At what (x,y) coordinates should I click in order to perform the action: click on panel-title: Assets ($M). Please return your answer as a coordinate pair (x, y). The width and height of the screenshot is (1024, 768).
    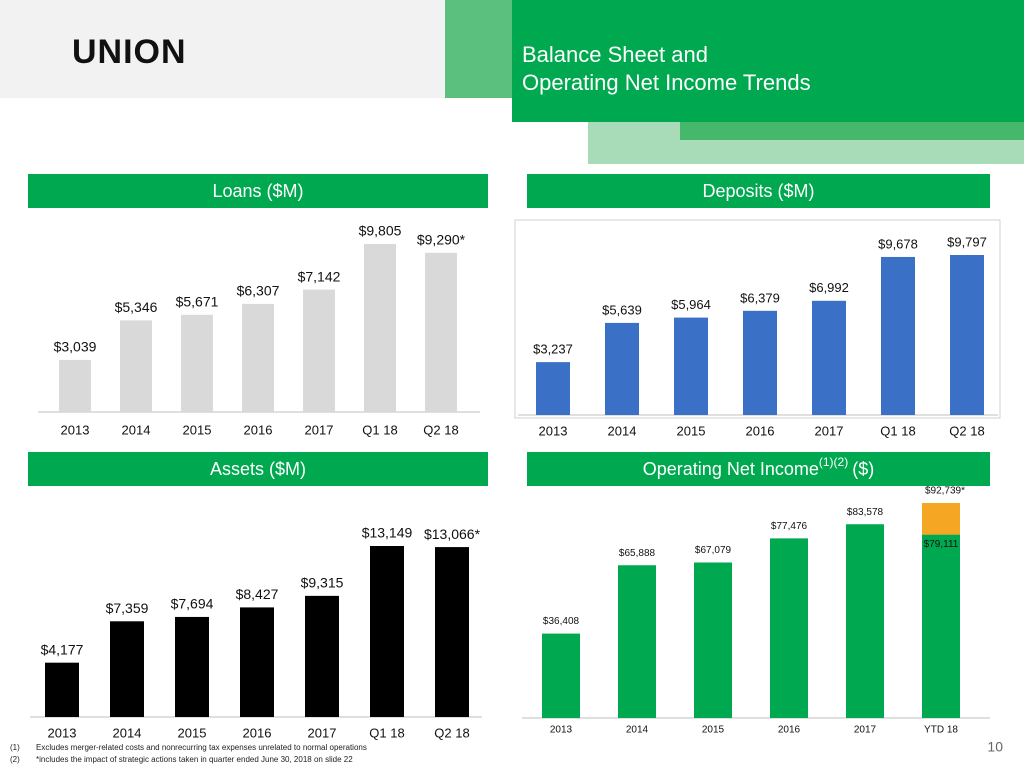
    Looking at the image, I should click on (258, 469).